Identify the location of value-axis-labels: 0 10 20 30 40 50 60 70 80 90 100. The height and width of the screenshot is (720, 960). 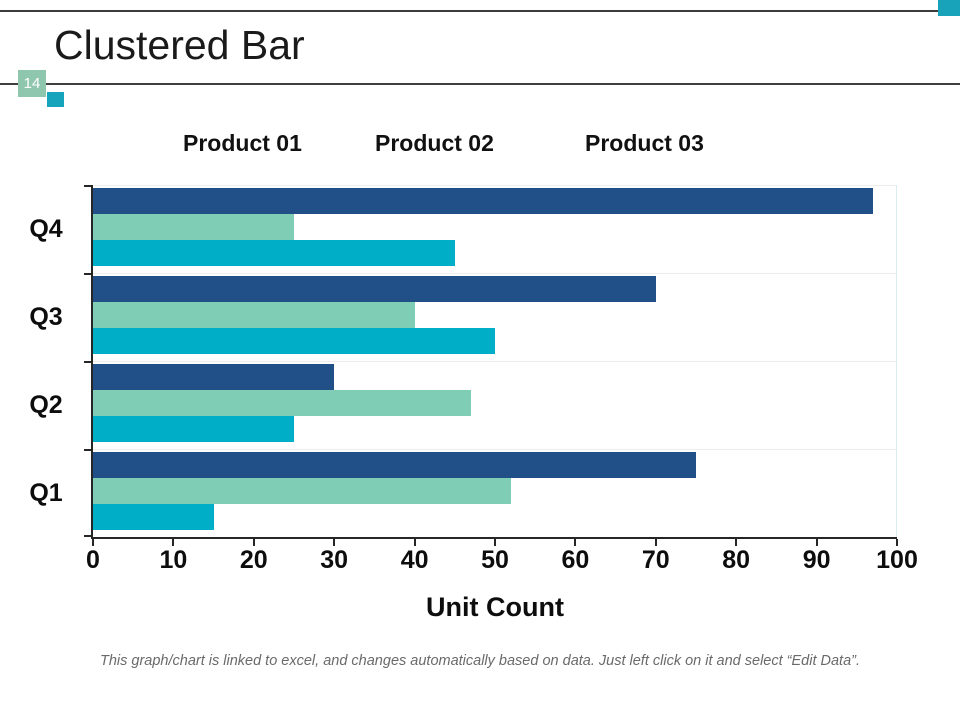
(502, 561).